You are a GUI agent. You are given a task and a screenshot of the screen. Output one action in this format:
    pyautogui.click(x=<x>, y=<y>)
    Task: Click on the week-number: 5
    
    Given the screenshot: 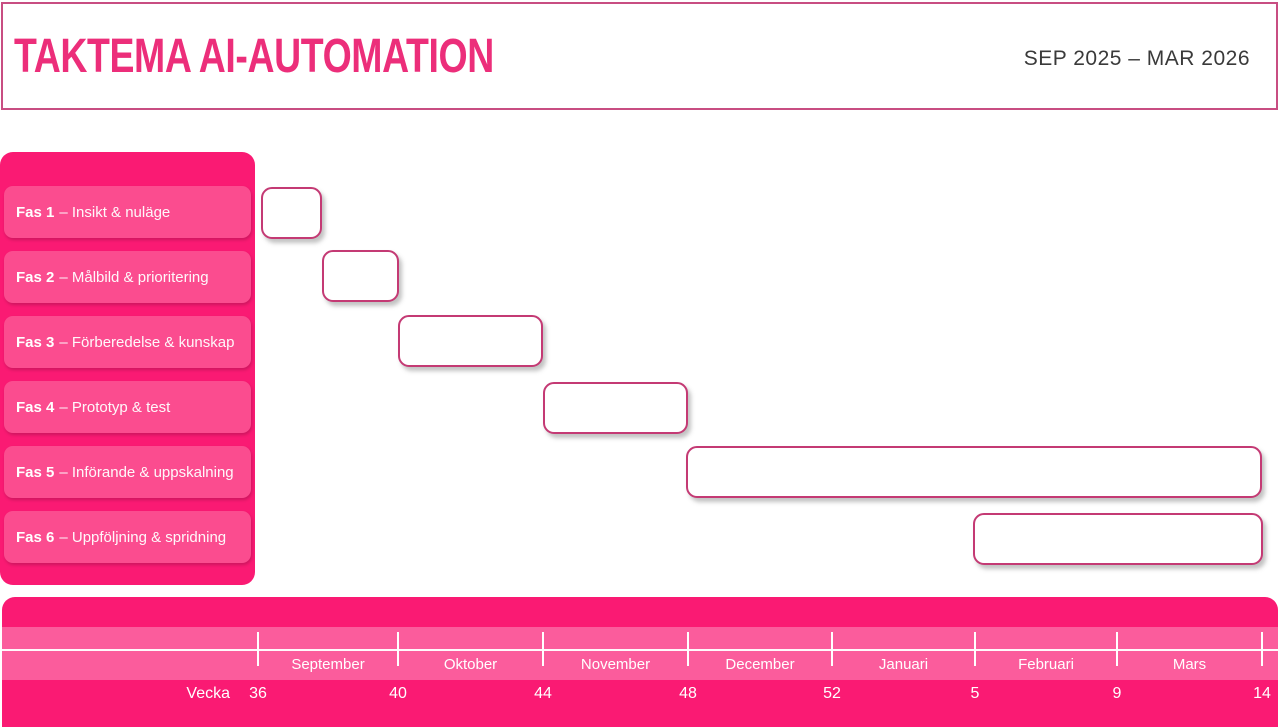 What is the action you would take?
    pyautogui.click(x=975, y=693)
    